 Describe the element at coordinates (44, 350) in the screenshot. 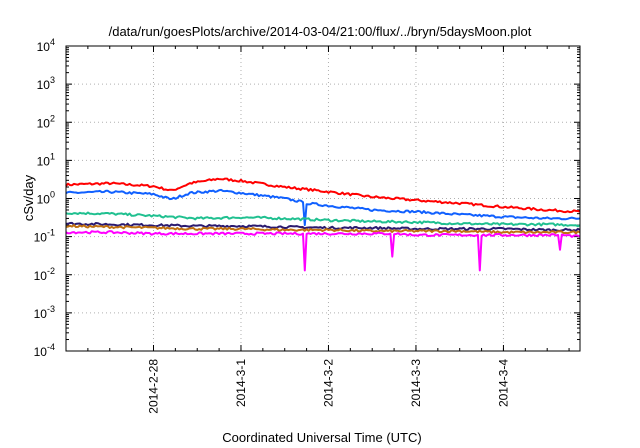

I see `y-tick-label: 10⁻⁴` at that location.